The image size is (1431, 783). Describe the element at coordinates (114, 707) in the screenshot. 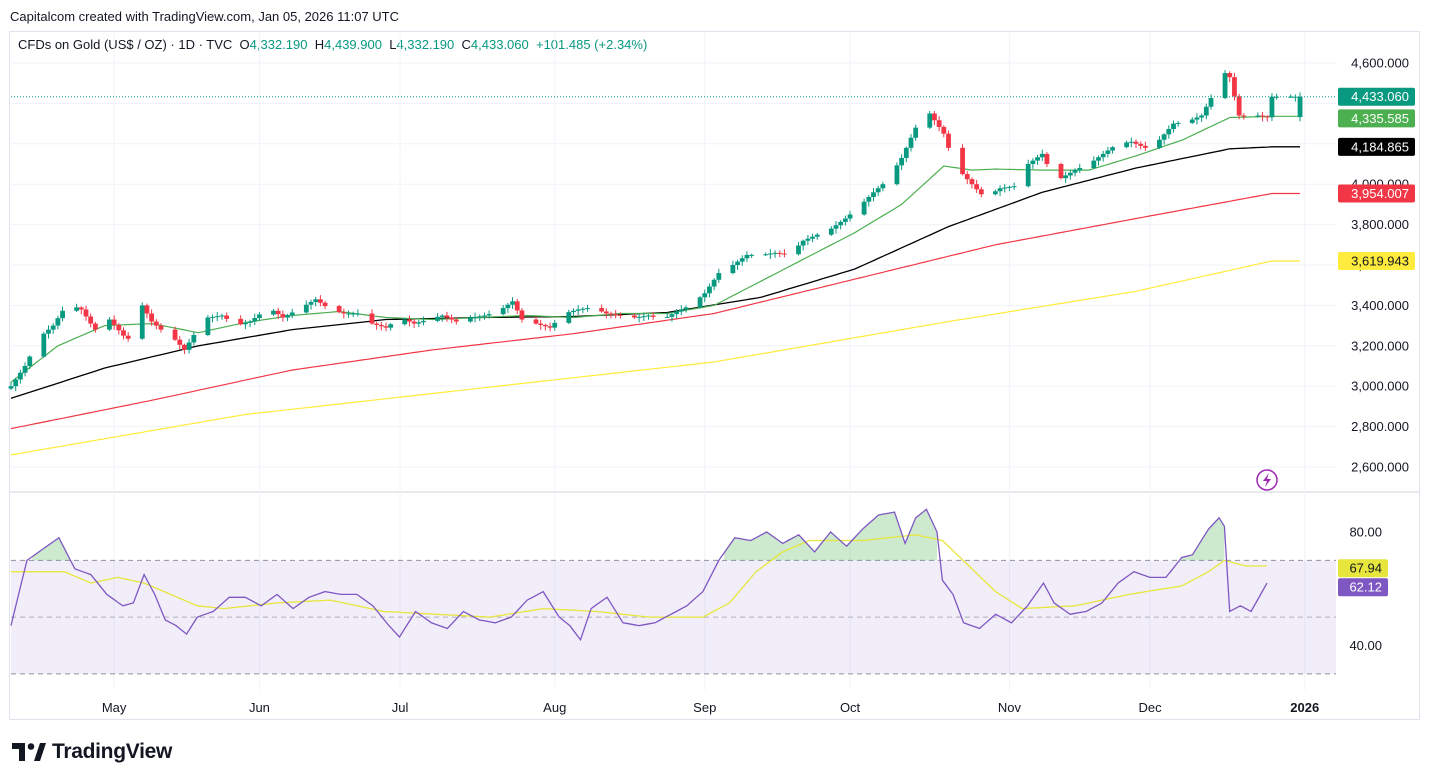

I see `time-axis-label: May` at that location.